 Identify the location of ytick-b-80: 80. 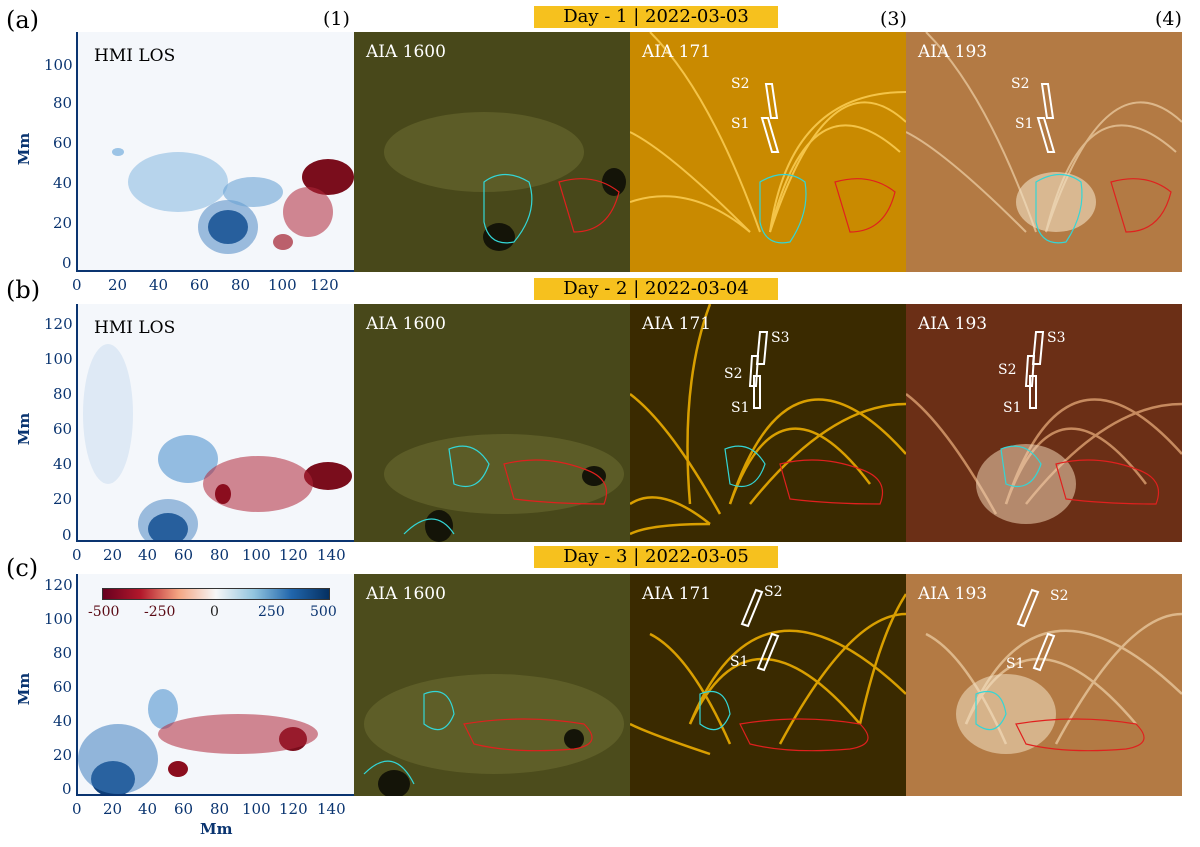
(63, 394).